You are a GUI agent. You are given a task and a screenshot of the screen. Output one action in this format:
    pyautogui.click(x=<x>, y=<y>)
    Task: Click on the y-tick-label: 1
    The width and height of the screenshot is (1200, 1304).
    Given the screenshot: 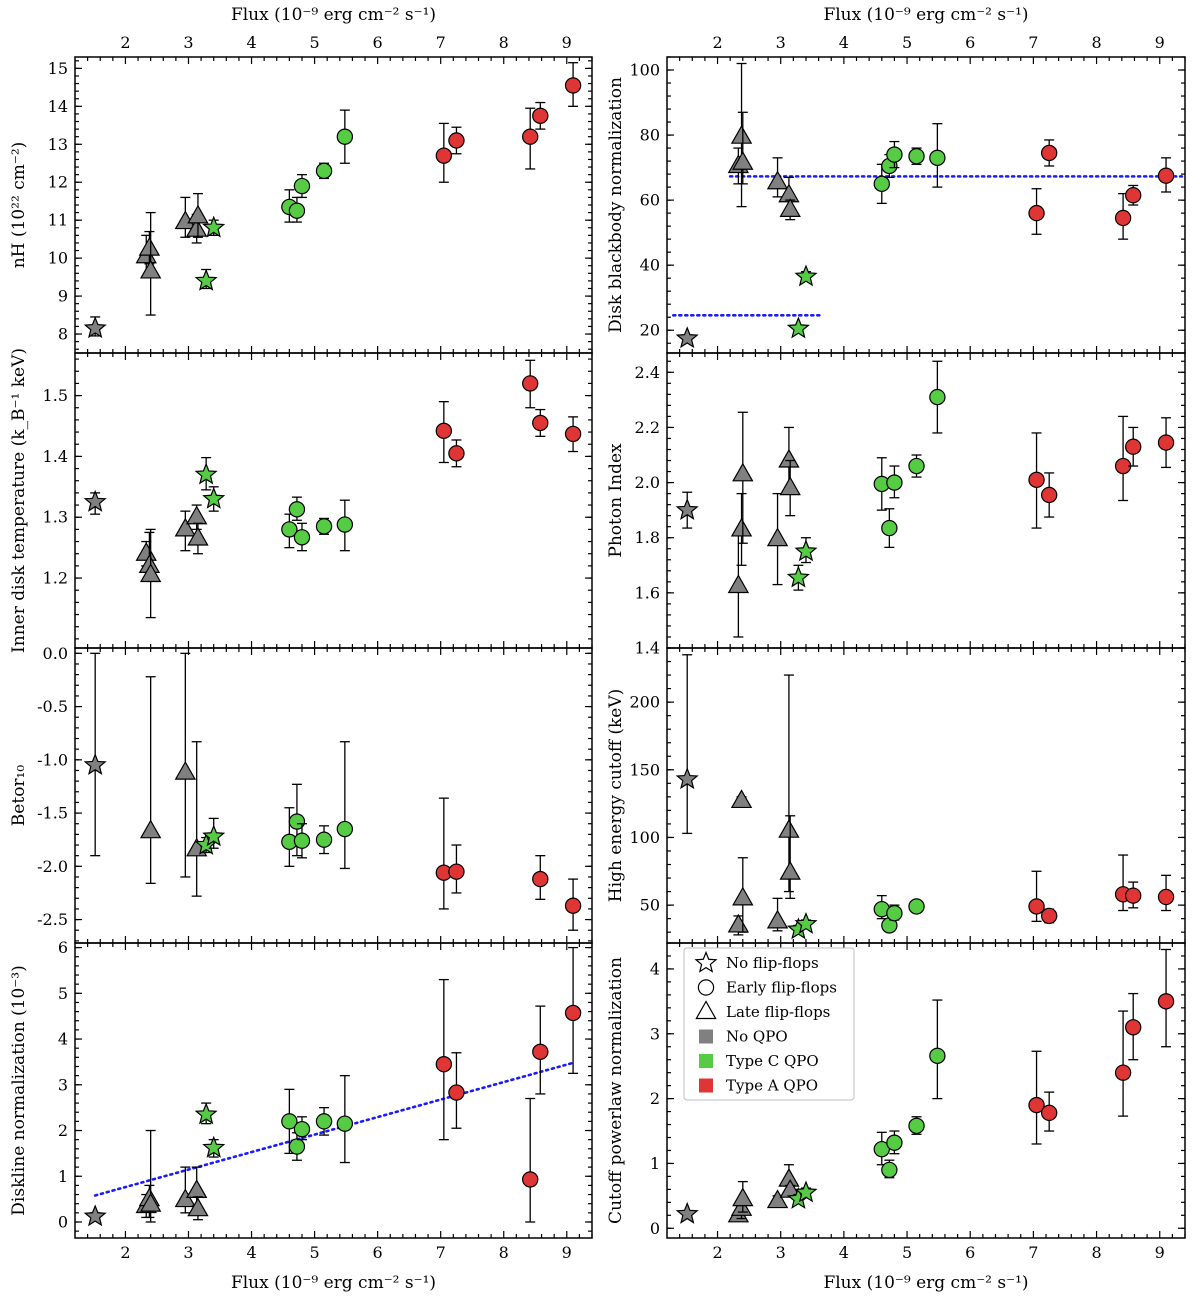 What is the action you would take?
    pyautogui.click(x=655, y=1163)
    